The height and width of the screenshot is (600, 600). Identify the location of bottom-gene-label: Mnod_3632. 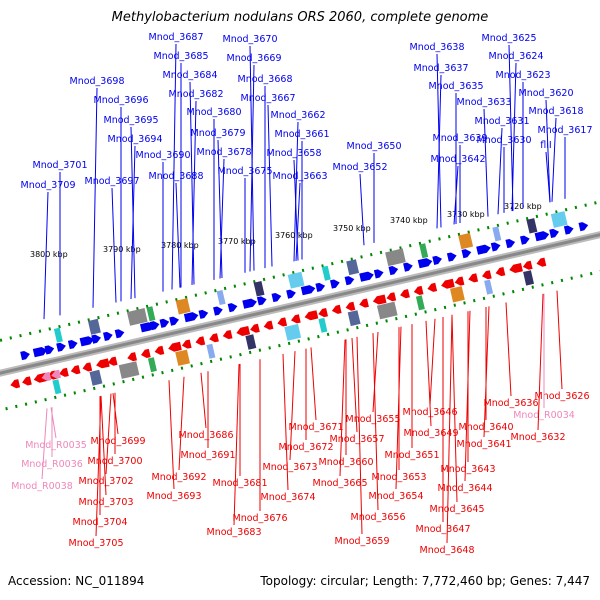
(538, 437).